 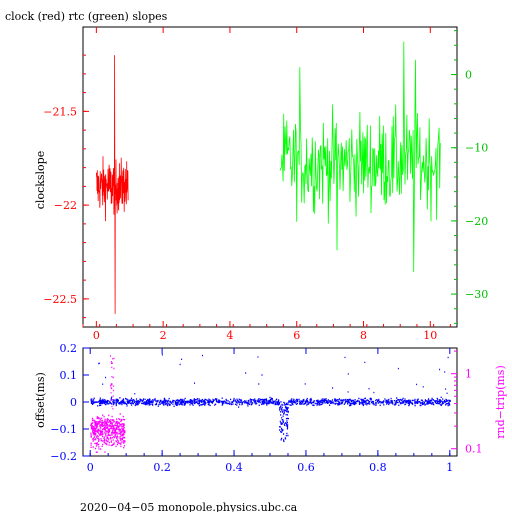 I want to click on bottom-chart-y2label: rnd−trip(ms), so click(x=500, y=402).